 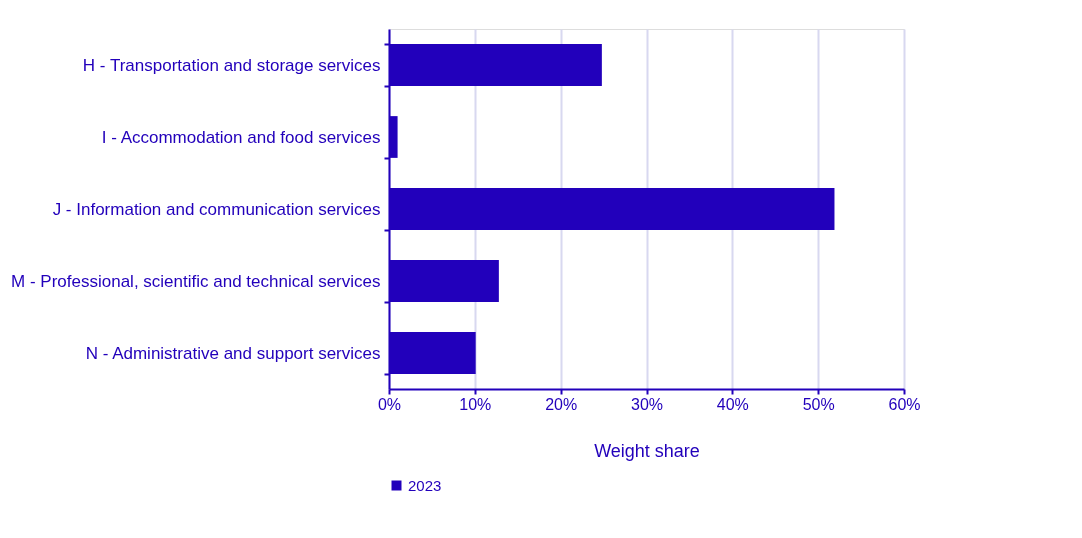 I want to click on x-tick-label: 50%, so click(x=818, y=404).